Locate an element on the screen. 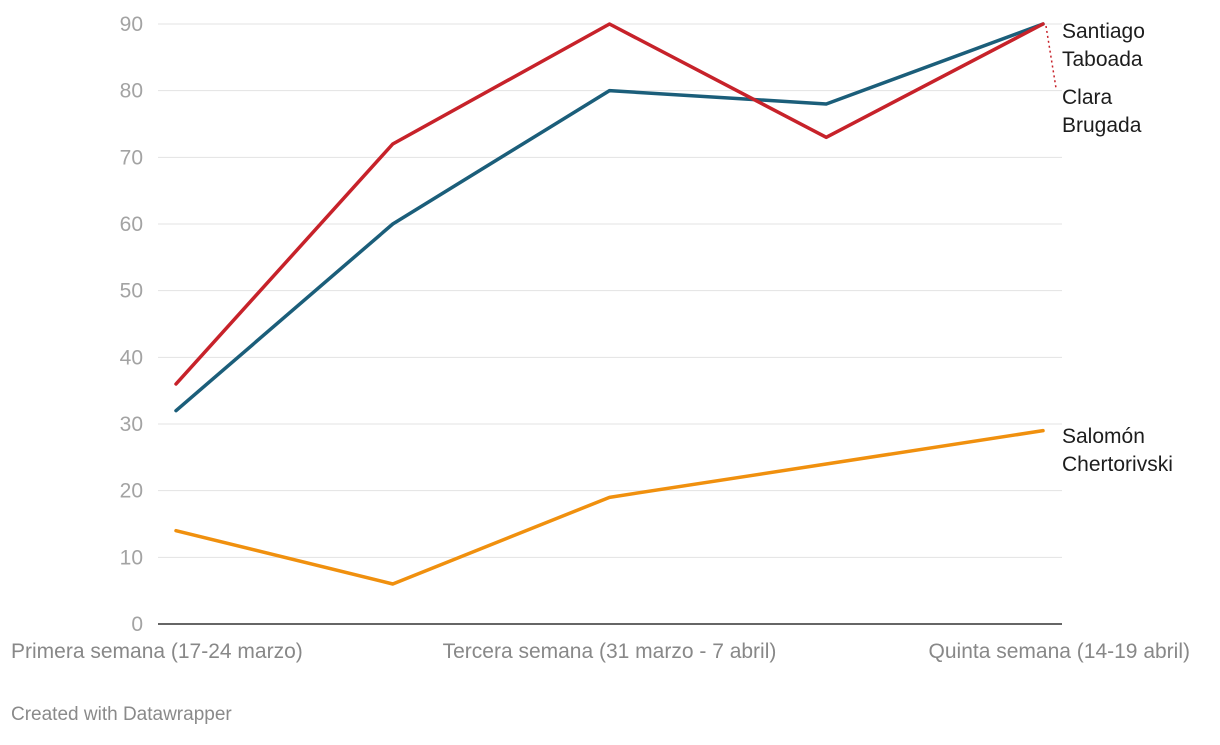 The height and width of the screenshot is (745, 1220). x-tick-label: Quinta semana (14-19 abril) is located at coordinates (1059, 651).